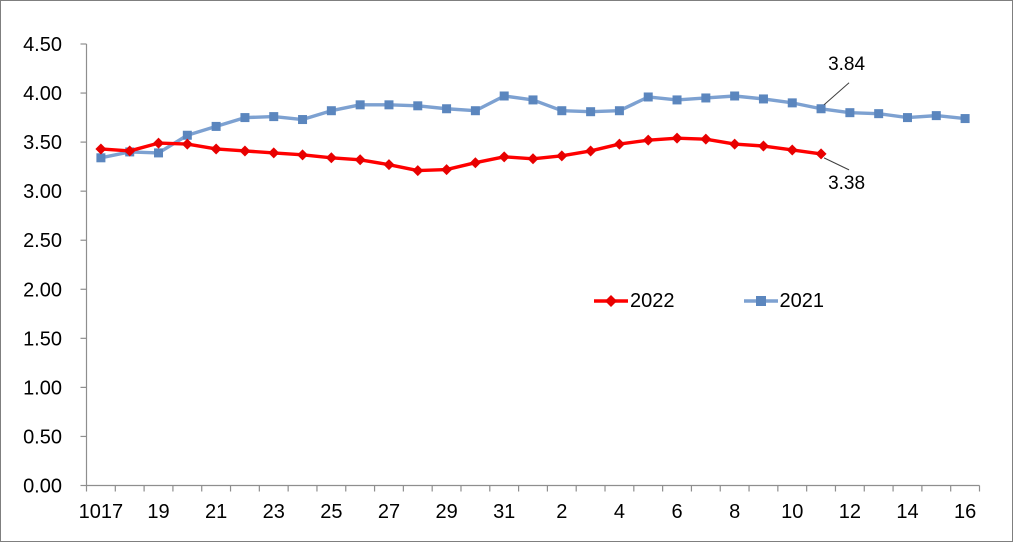 The image size is (1013, 542). Describe the element at coordinates (802, 301) in the screenshot. I see `legend-label-2021: 2021` at that location.